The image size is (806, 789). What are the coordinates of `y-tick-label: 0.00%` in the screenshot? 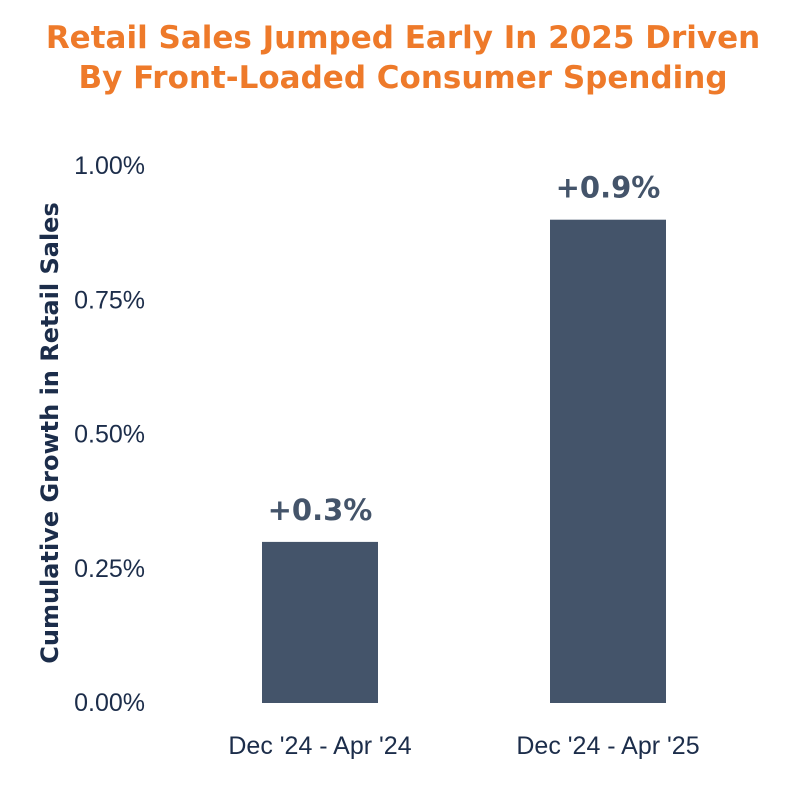 It's located at (109, 703).